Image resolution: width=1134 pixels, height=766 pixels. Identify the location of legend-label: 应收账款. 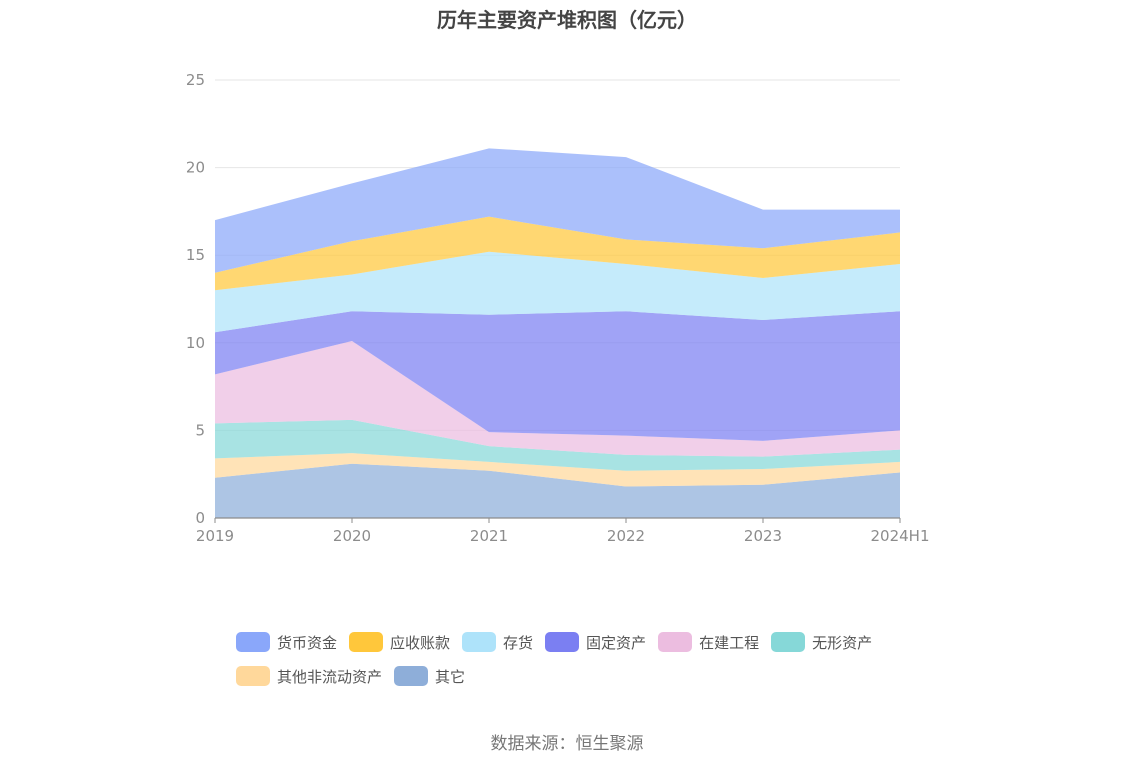
(420, 642).